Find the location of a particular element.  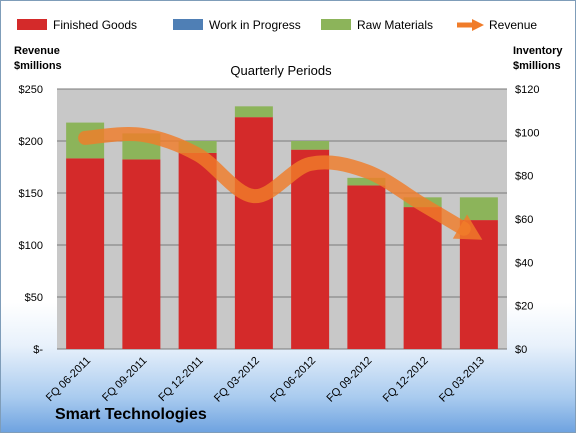

category-label: FQ 12-2011 is located at coordinates (180, 379).